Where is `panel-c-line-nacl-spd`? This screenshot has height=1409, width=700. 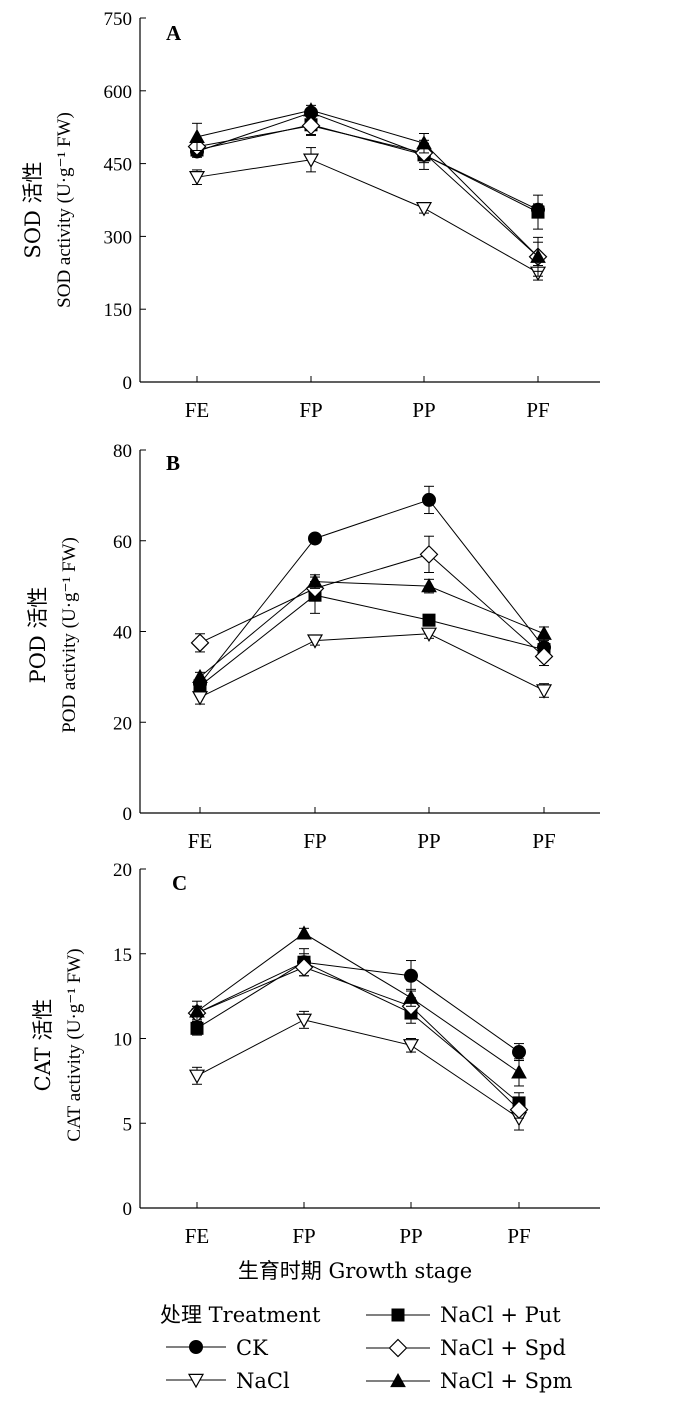 panel-c-line-nacl-spd is located at coordinates (358, 1038).